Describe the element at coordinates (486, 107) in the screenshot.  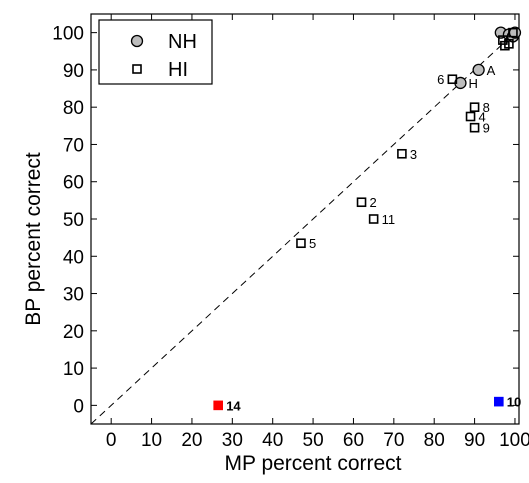
I see `point-label: 8` at that location.